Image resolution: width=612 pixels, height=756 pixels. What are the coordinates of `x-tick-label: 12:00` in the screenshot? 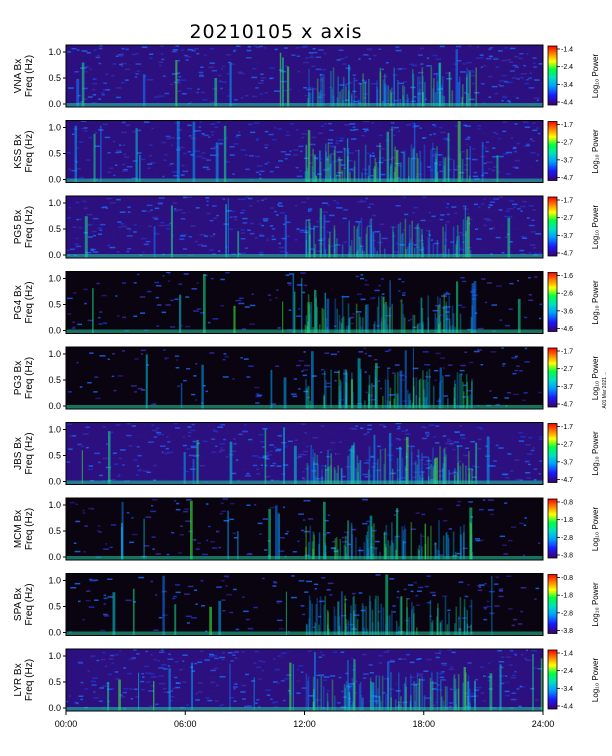 It's located at (304, 724).